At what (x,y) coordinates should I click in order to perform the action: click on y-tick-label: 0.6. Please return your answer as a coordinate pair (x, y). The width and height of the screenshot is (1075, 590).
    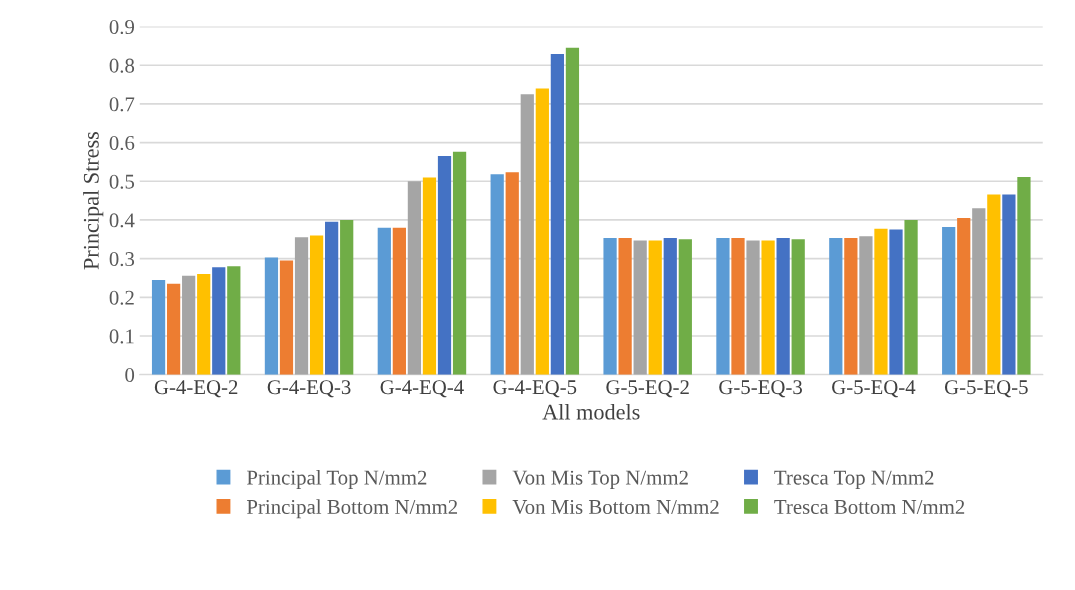
    Looking at the image, I should click on (122, 143).